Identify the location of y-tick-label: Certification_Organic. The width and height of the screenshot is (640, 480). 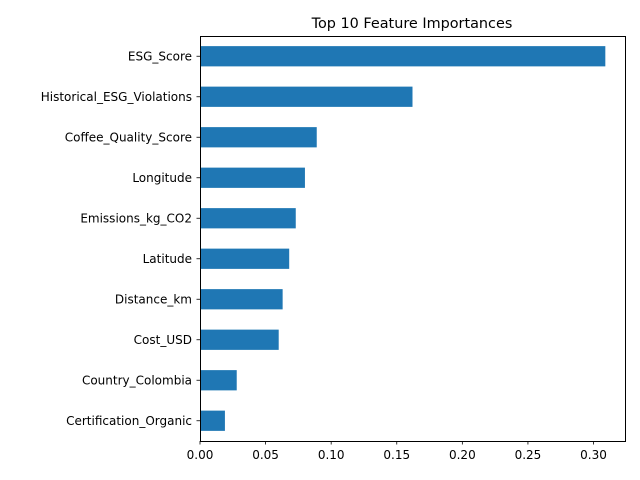
(129, 421).